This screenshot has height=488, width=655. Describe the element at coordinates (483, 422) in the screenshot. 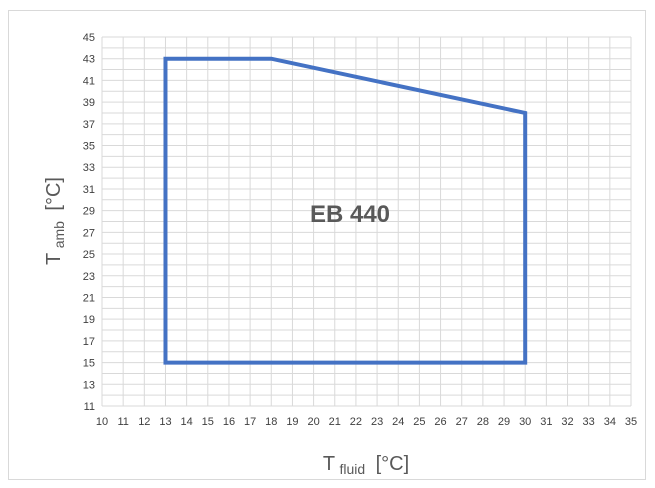

I see `x-tick-label: 28` at that location.